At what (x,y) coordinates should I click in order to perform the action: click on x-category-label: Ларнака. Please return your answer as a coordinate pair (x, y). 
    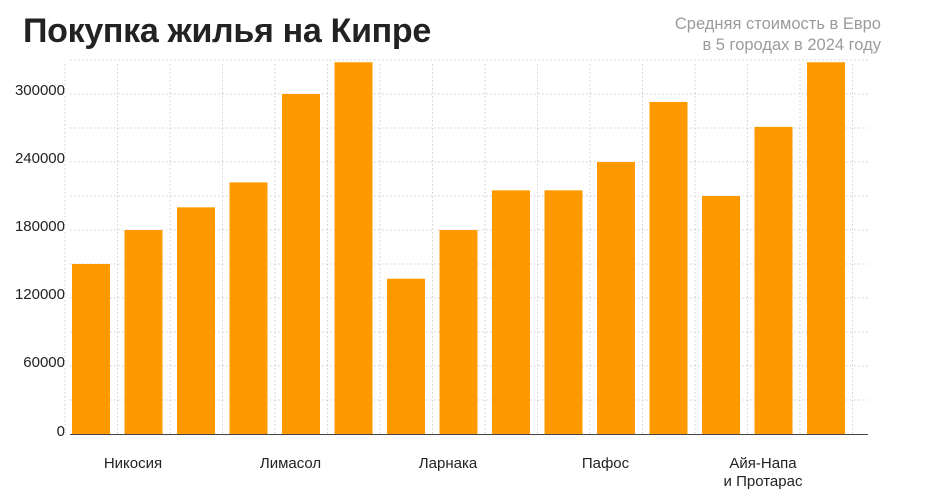
    Looking at the image, I should click on (448, 463).